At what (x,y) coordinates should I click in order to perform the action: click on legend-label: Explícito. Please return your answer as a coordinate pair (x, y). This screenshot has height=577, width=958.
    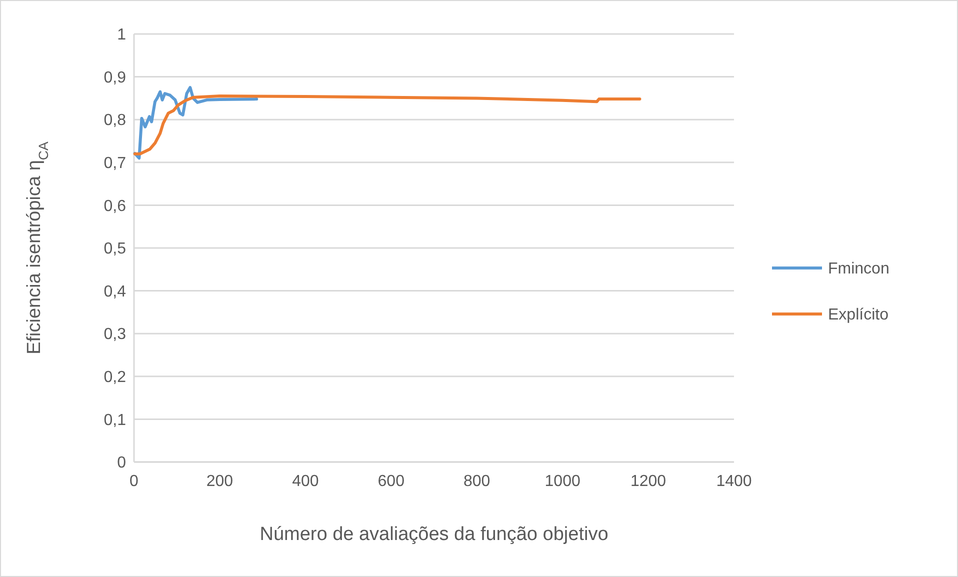
    Looking at the image, I should click on (858, 315).